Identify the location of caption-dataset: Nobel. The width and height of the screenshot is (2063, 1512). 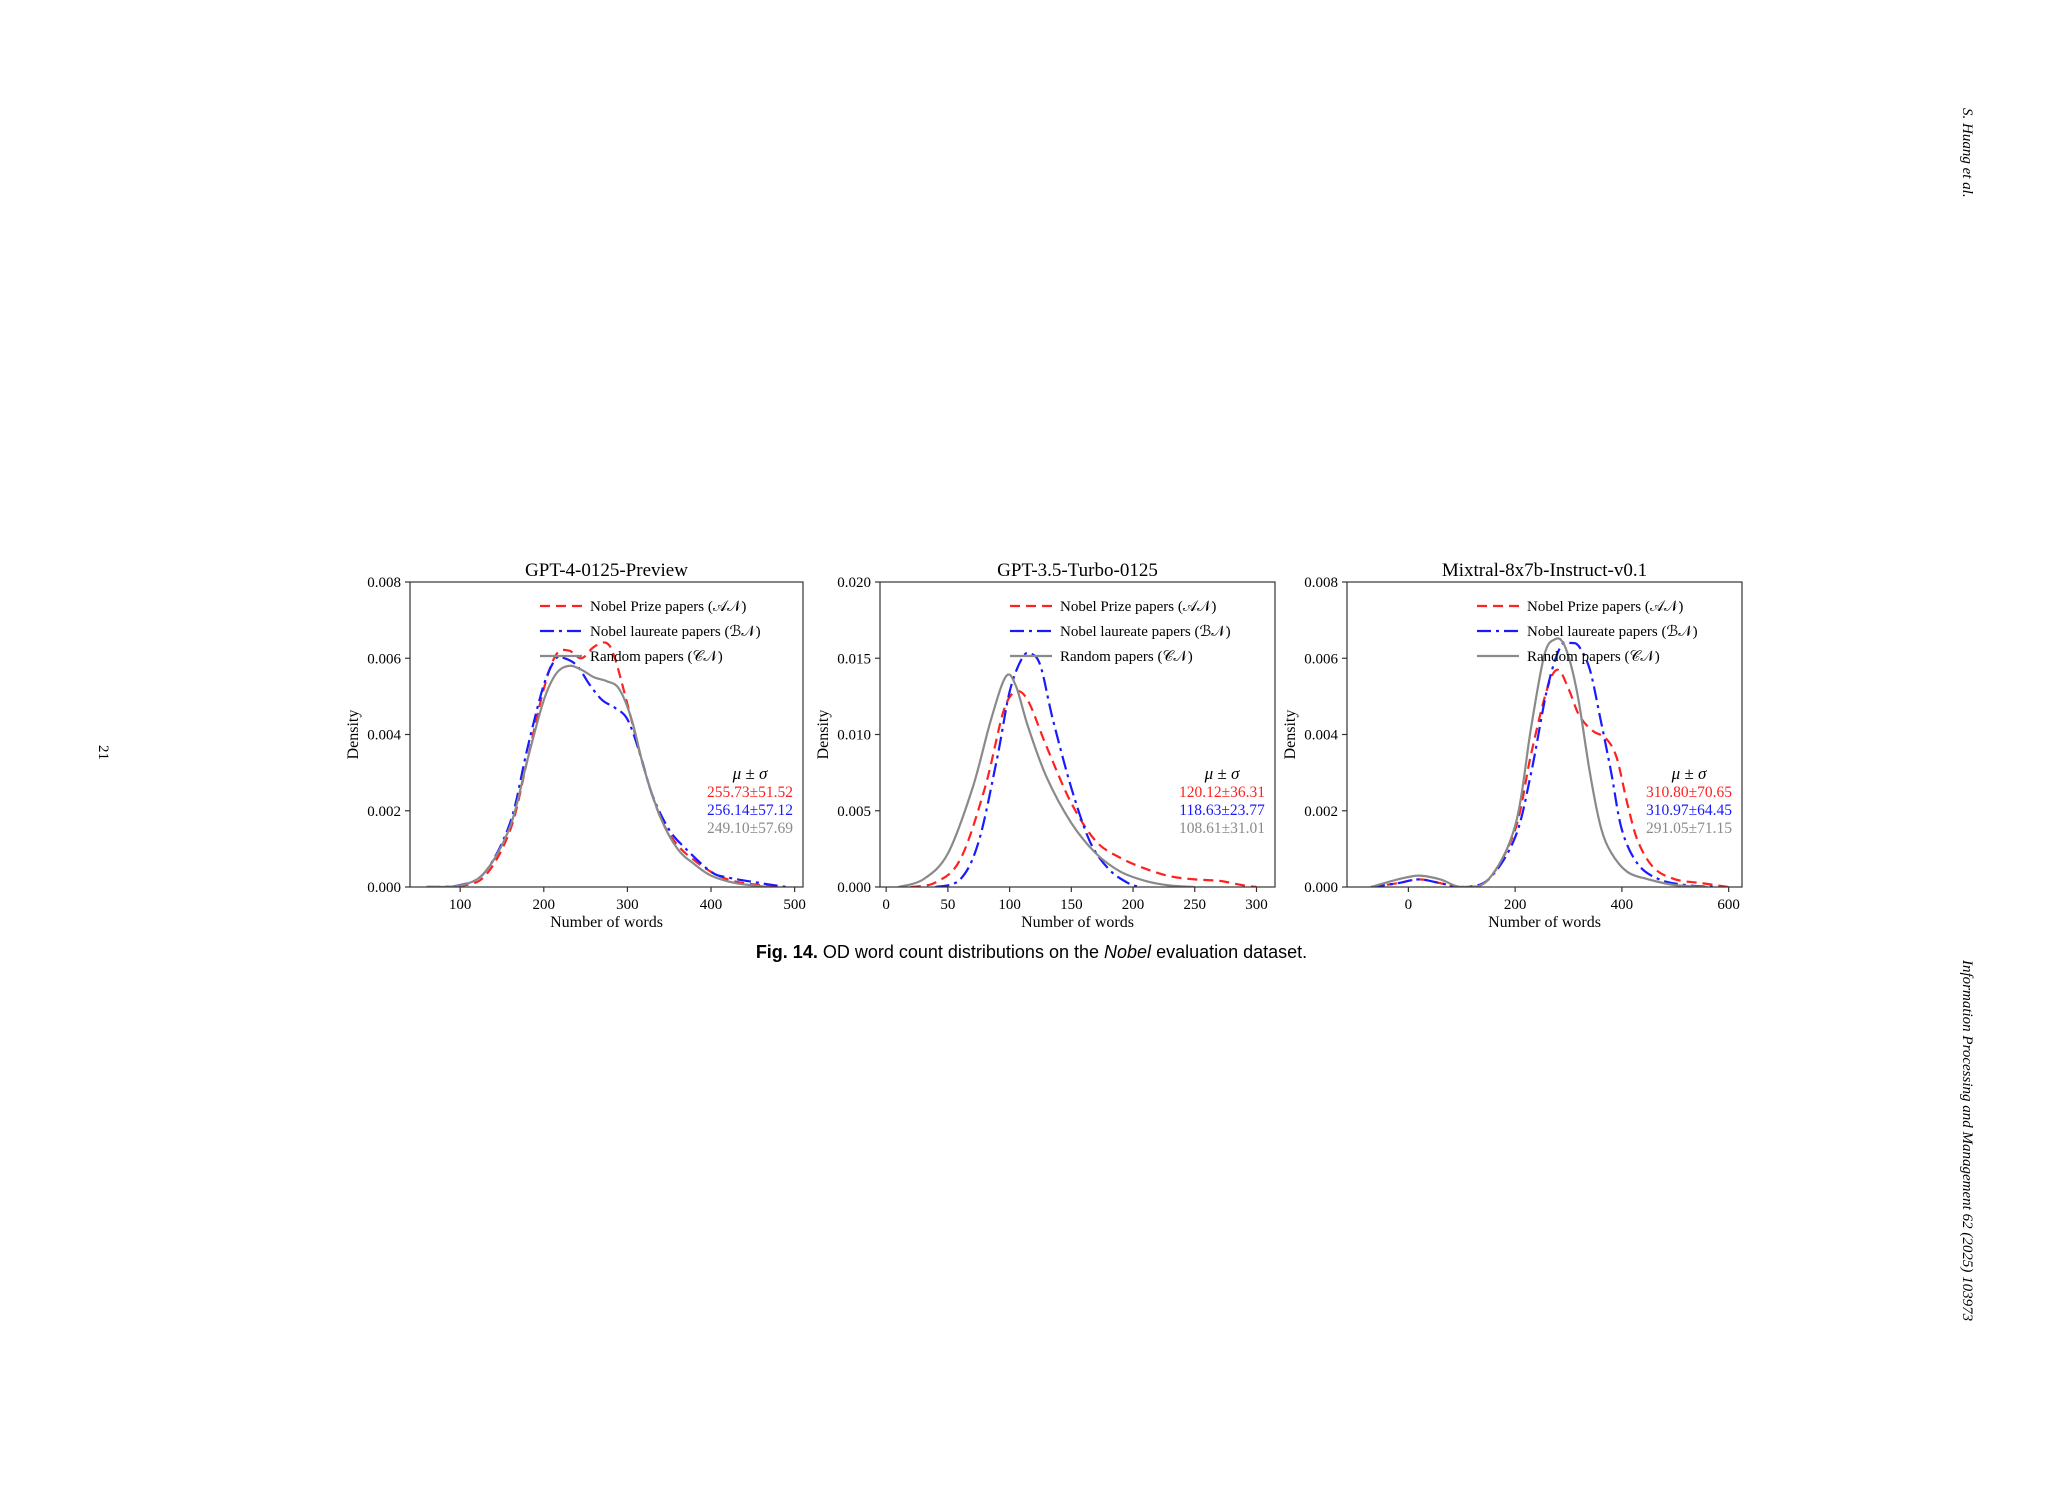
(1128, 952).